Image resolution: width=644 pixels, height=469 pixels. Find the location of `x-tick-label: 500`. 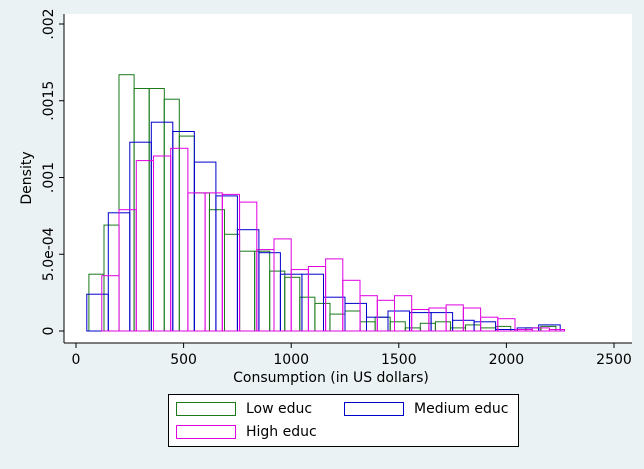

x-tick-label: 500 is located at coordinates (183, 360).